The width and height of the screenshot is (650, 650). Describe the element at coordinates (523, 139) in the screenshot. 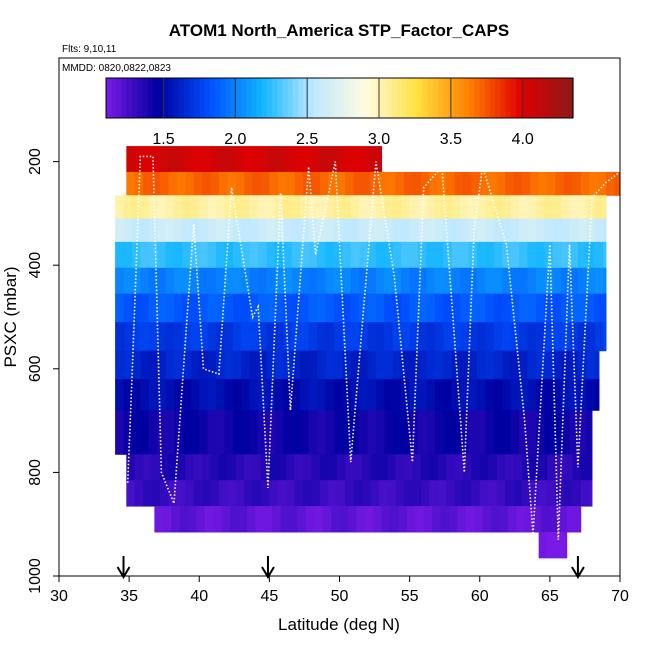

I see `colorbar-tick-label: 4.0` at that location.